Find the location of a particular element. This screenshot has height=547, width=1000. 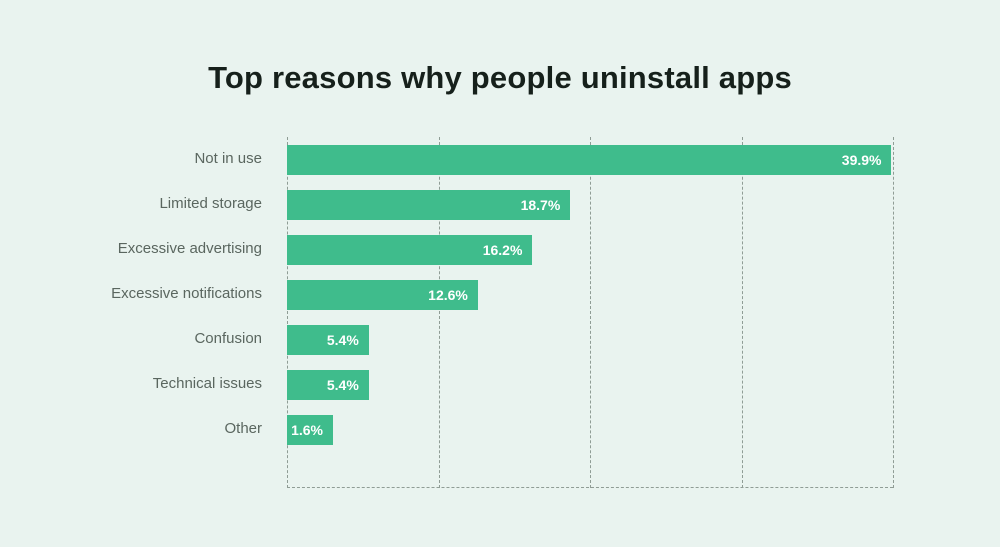

category-label: Confusion is located at coordinates (228, 339).